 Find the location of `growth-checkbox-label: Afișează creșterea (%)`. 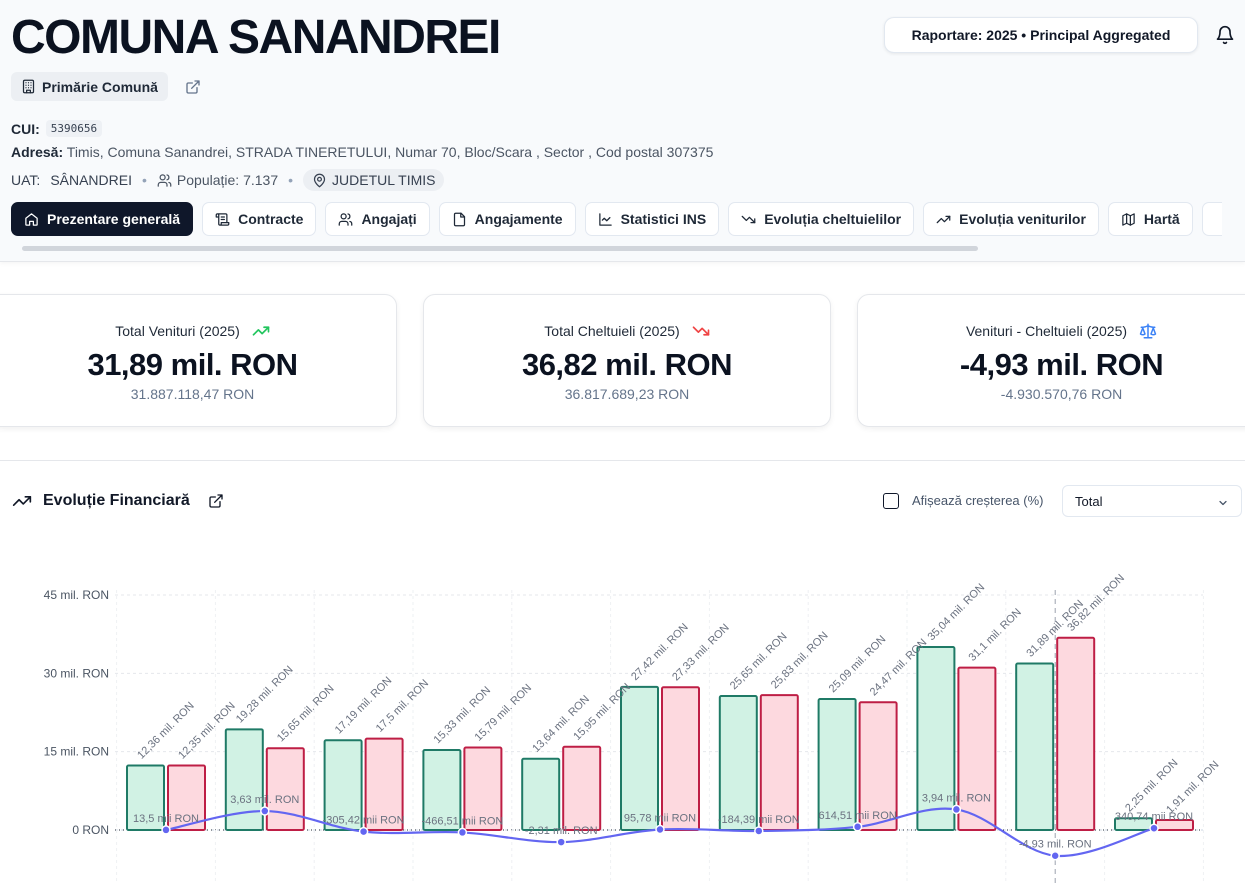

growth-checkbox-label: Afișează creșterea (%) is located at coordinates (978, 500).